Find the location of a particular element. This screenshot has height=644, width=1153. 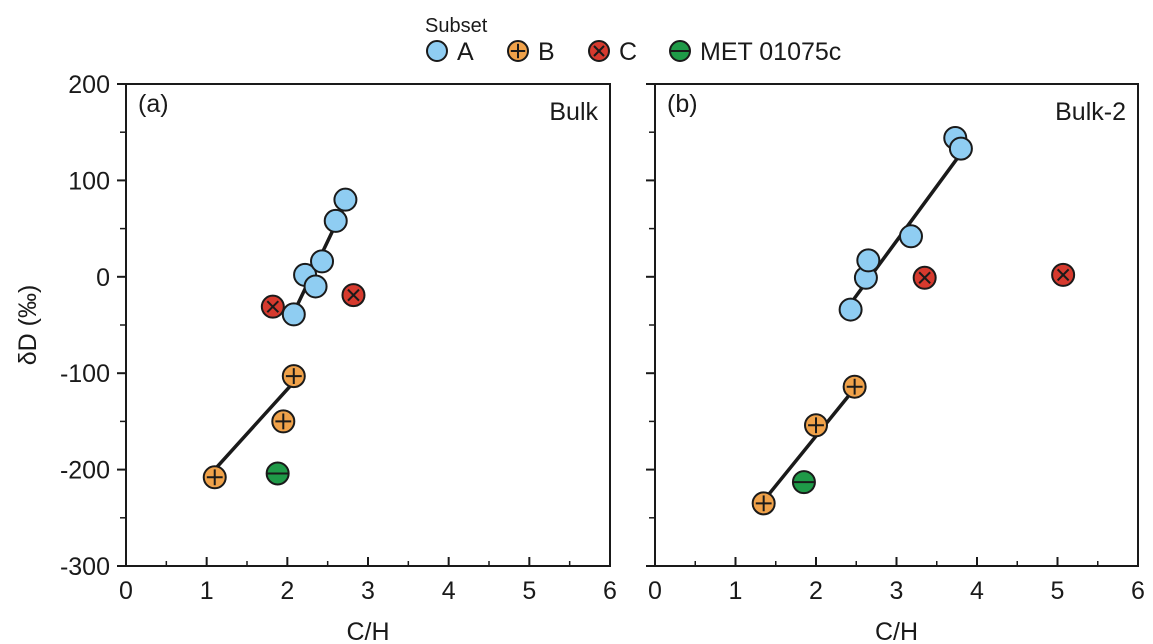

panel-a-trendline-b is located at coordinates (254, 426).